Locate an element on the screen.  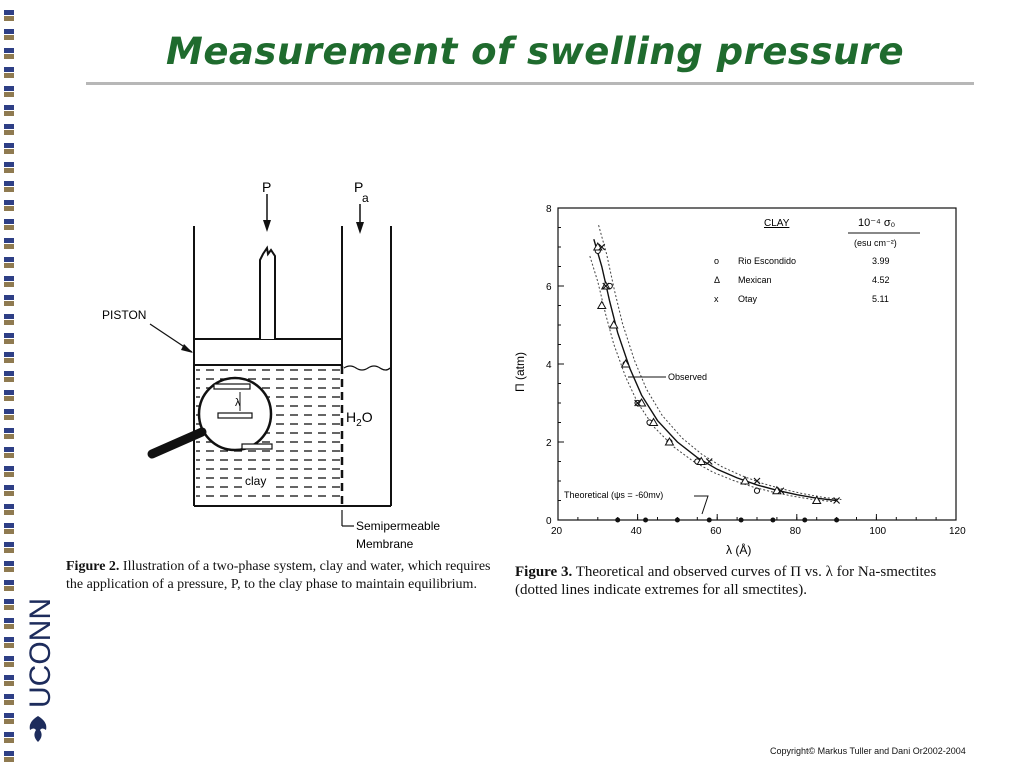
uconn-logo-text: UCONN is located at coordinates (40, 653).